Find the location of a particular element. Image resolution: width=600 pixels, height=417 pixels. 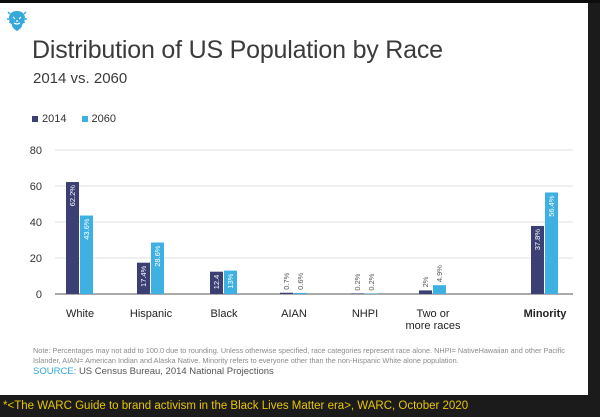

x-tick-label-0: White is located at coordinates (80, 314).